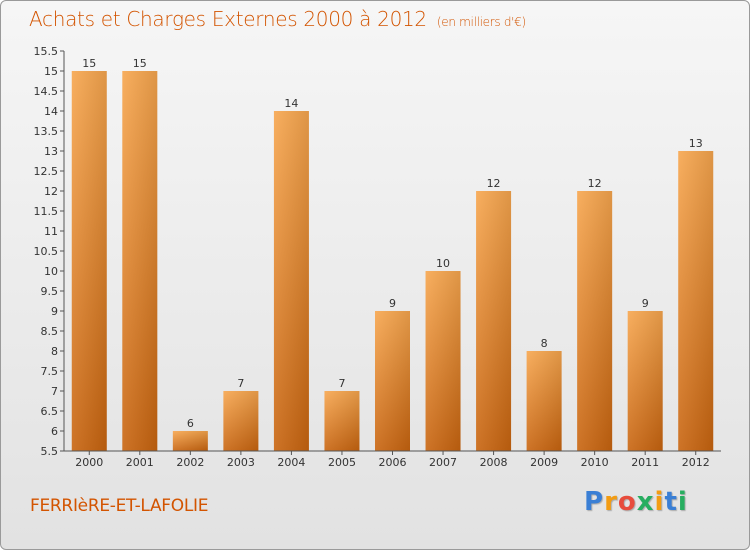  Describe the element at coordinates (50, 411) in the screenshot. I see `y-tick-label: 6.5` at that location.